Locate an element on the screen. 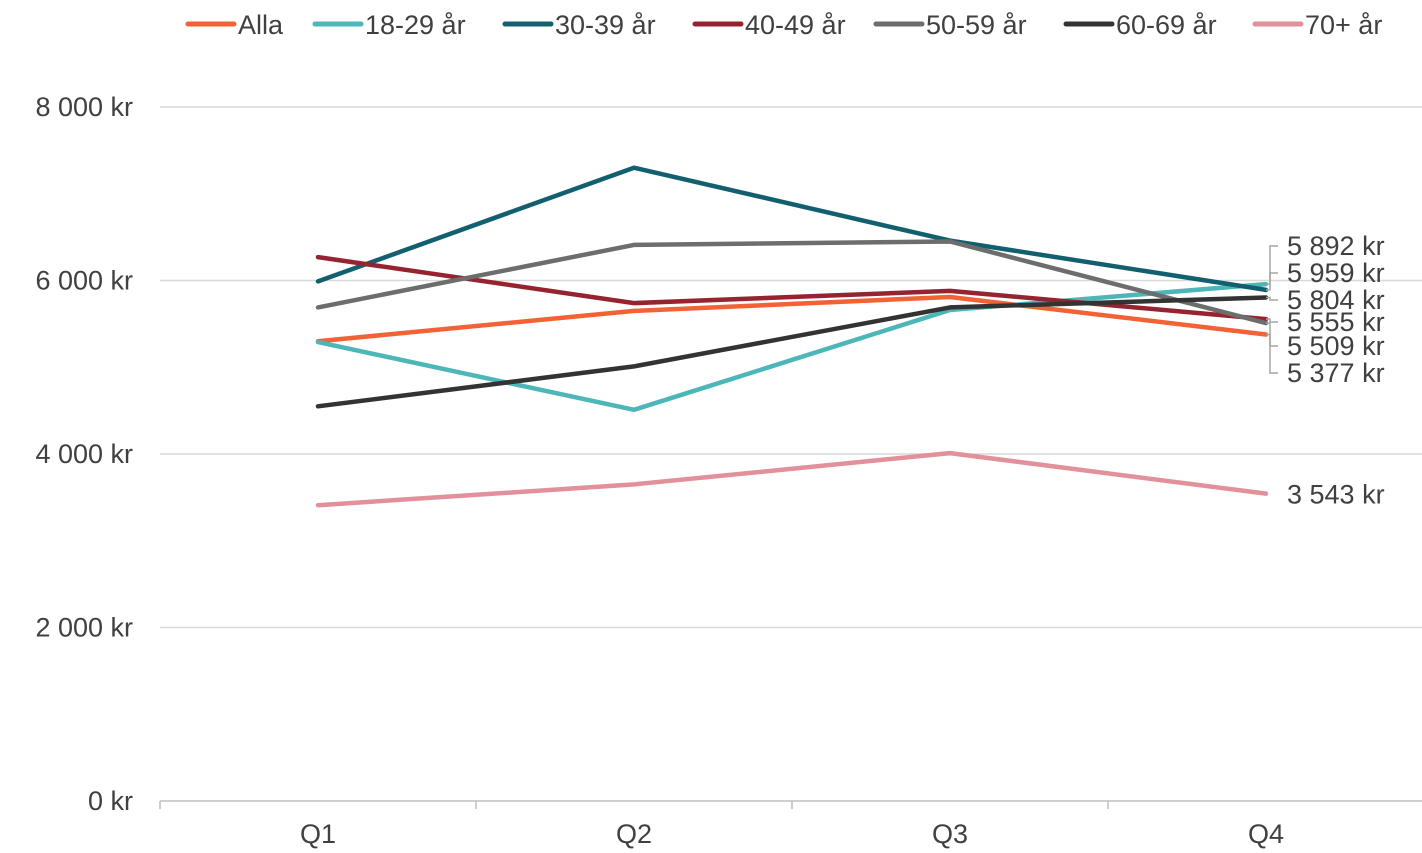 Image resolution: width=1422 pixels, height=853 pixels. x-tick-label: Q1 is located at coordinates (318, 834).